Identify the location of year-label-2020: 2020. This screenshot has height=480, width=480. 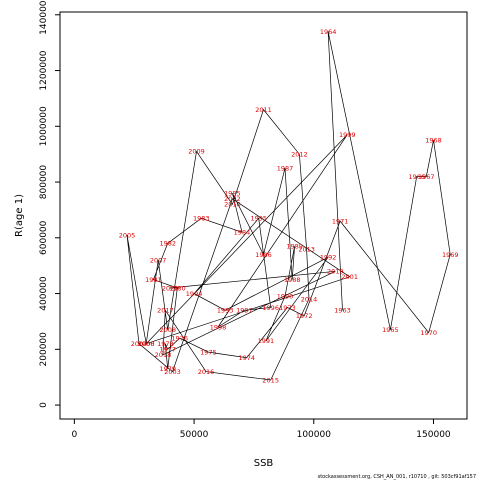
(170, 288).